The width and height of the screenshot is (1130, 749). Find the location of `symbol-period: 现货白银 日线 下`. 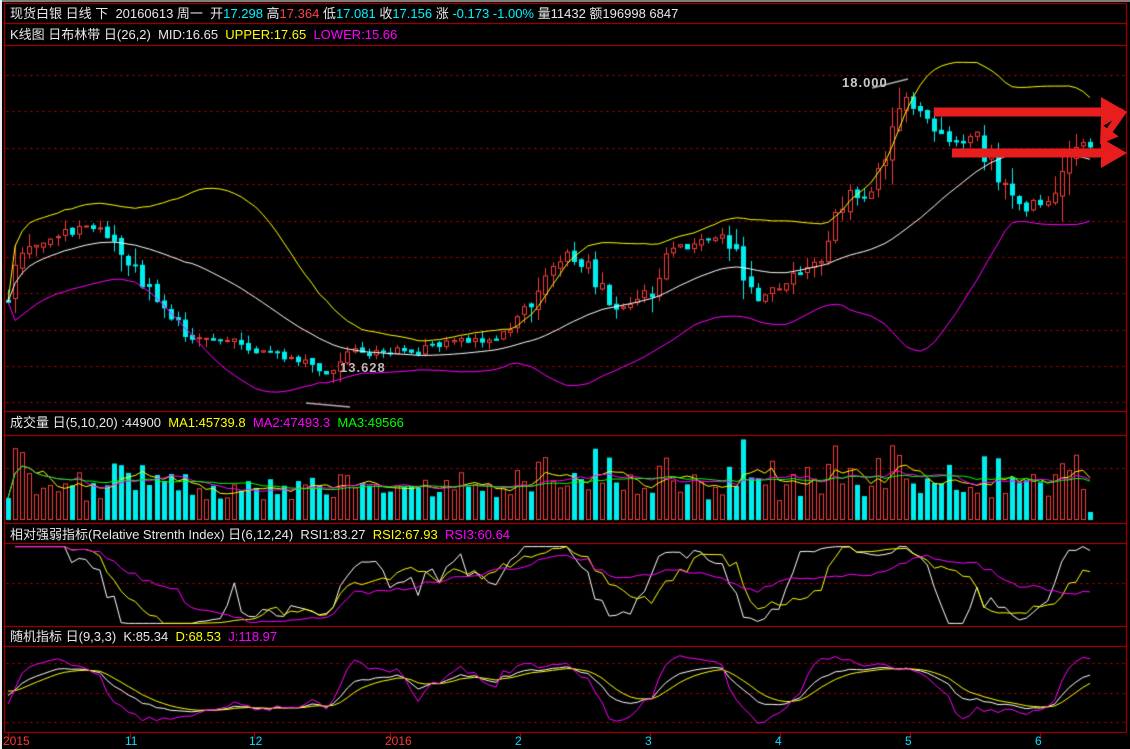

symbol-period: 现货白银 日线 下 is located at coordinates (63, 13).